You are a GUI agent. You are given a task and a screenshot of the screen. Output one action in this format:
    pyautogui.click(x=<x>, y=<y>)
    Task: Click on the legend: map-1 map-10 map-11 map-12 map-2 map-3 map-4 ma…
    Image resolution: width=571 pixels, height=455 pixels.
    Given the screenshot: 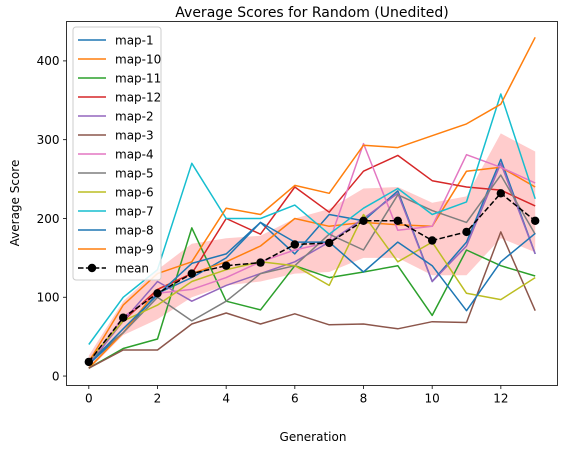 What is the action you would take?
    pyautogui.click(x=117, y=153)
    